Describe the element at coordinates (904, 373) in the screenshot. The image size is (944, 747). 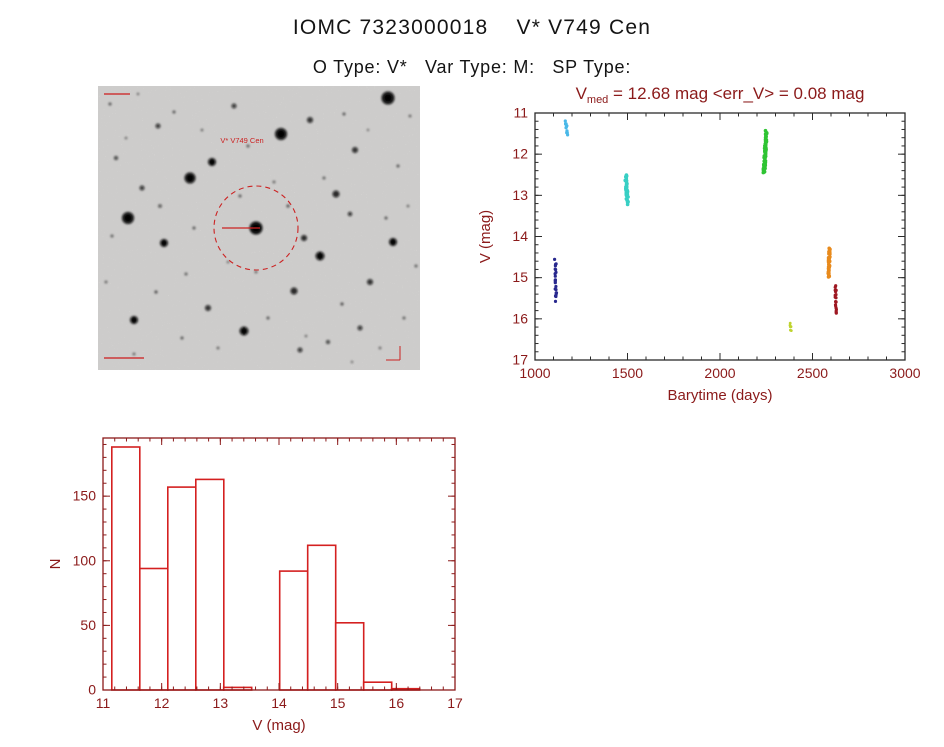
I see `svg-text: 3000` at that location.